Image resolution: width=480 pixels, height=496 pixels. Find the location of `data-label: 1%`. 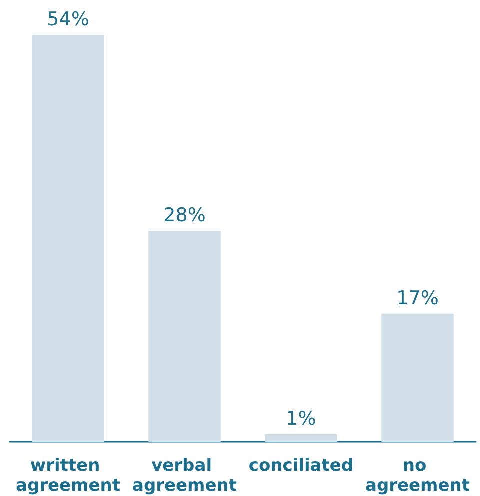

data-label: 1% is located at coordinates (301, 419).